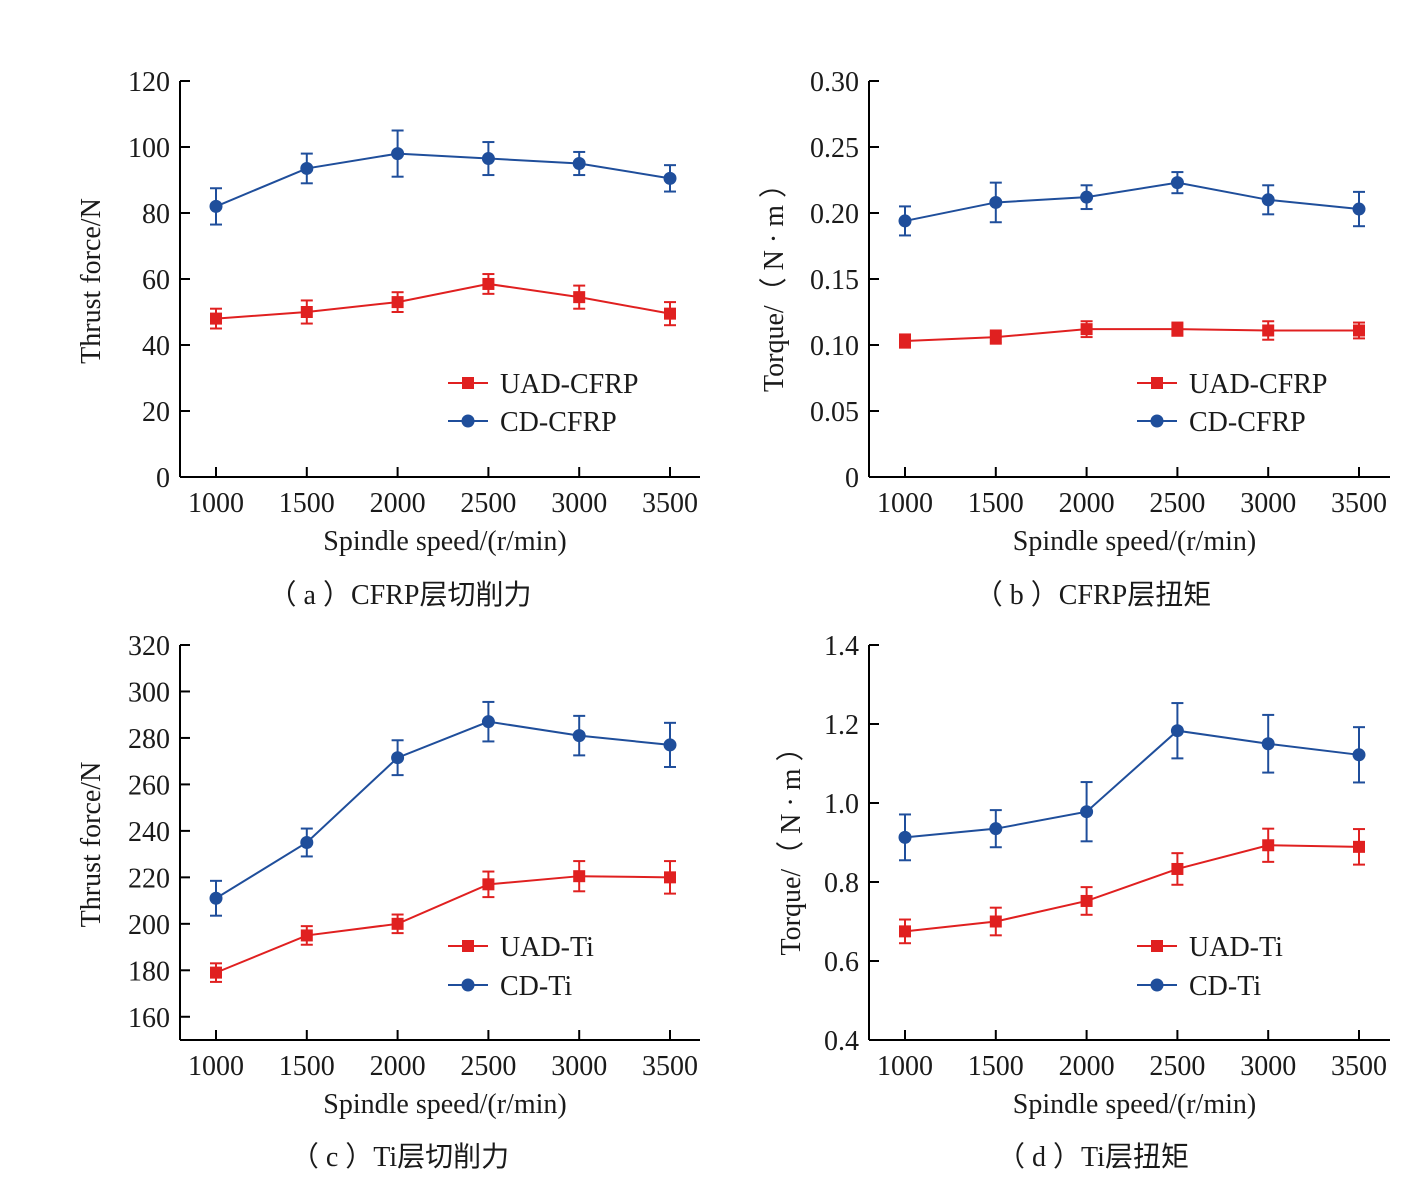  I want to click on y-tick-label: 280, so click(149, 739).